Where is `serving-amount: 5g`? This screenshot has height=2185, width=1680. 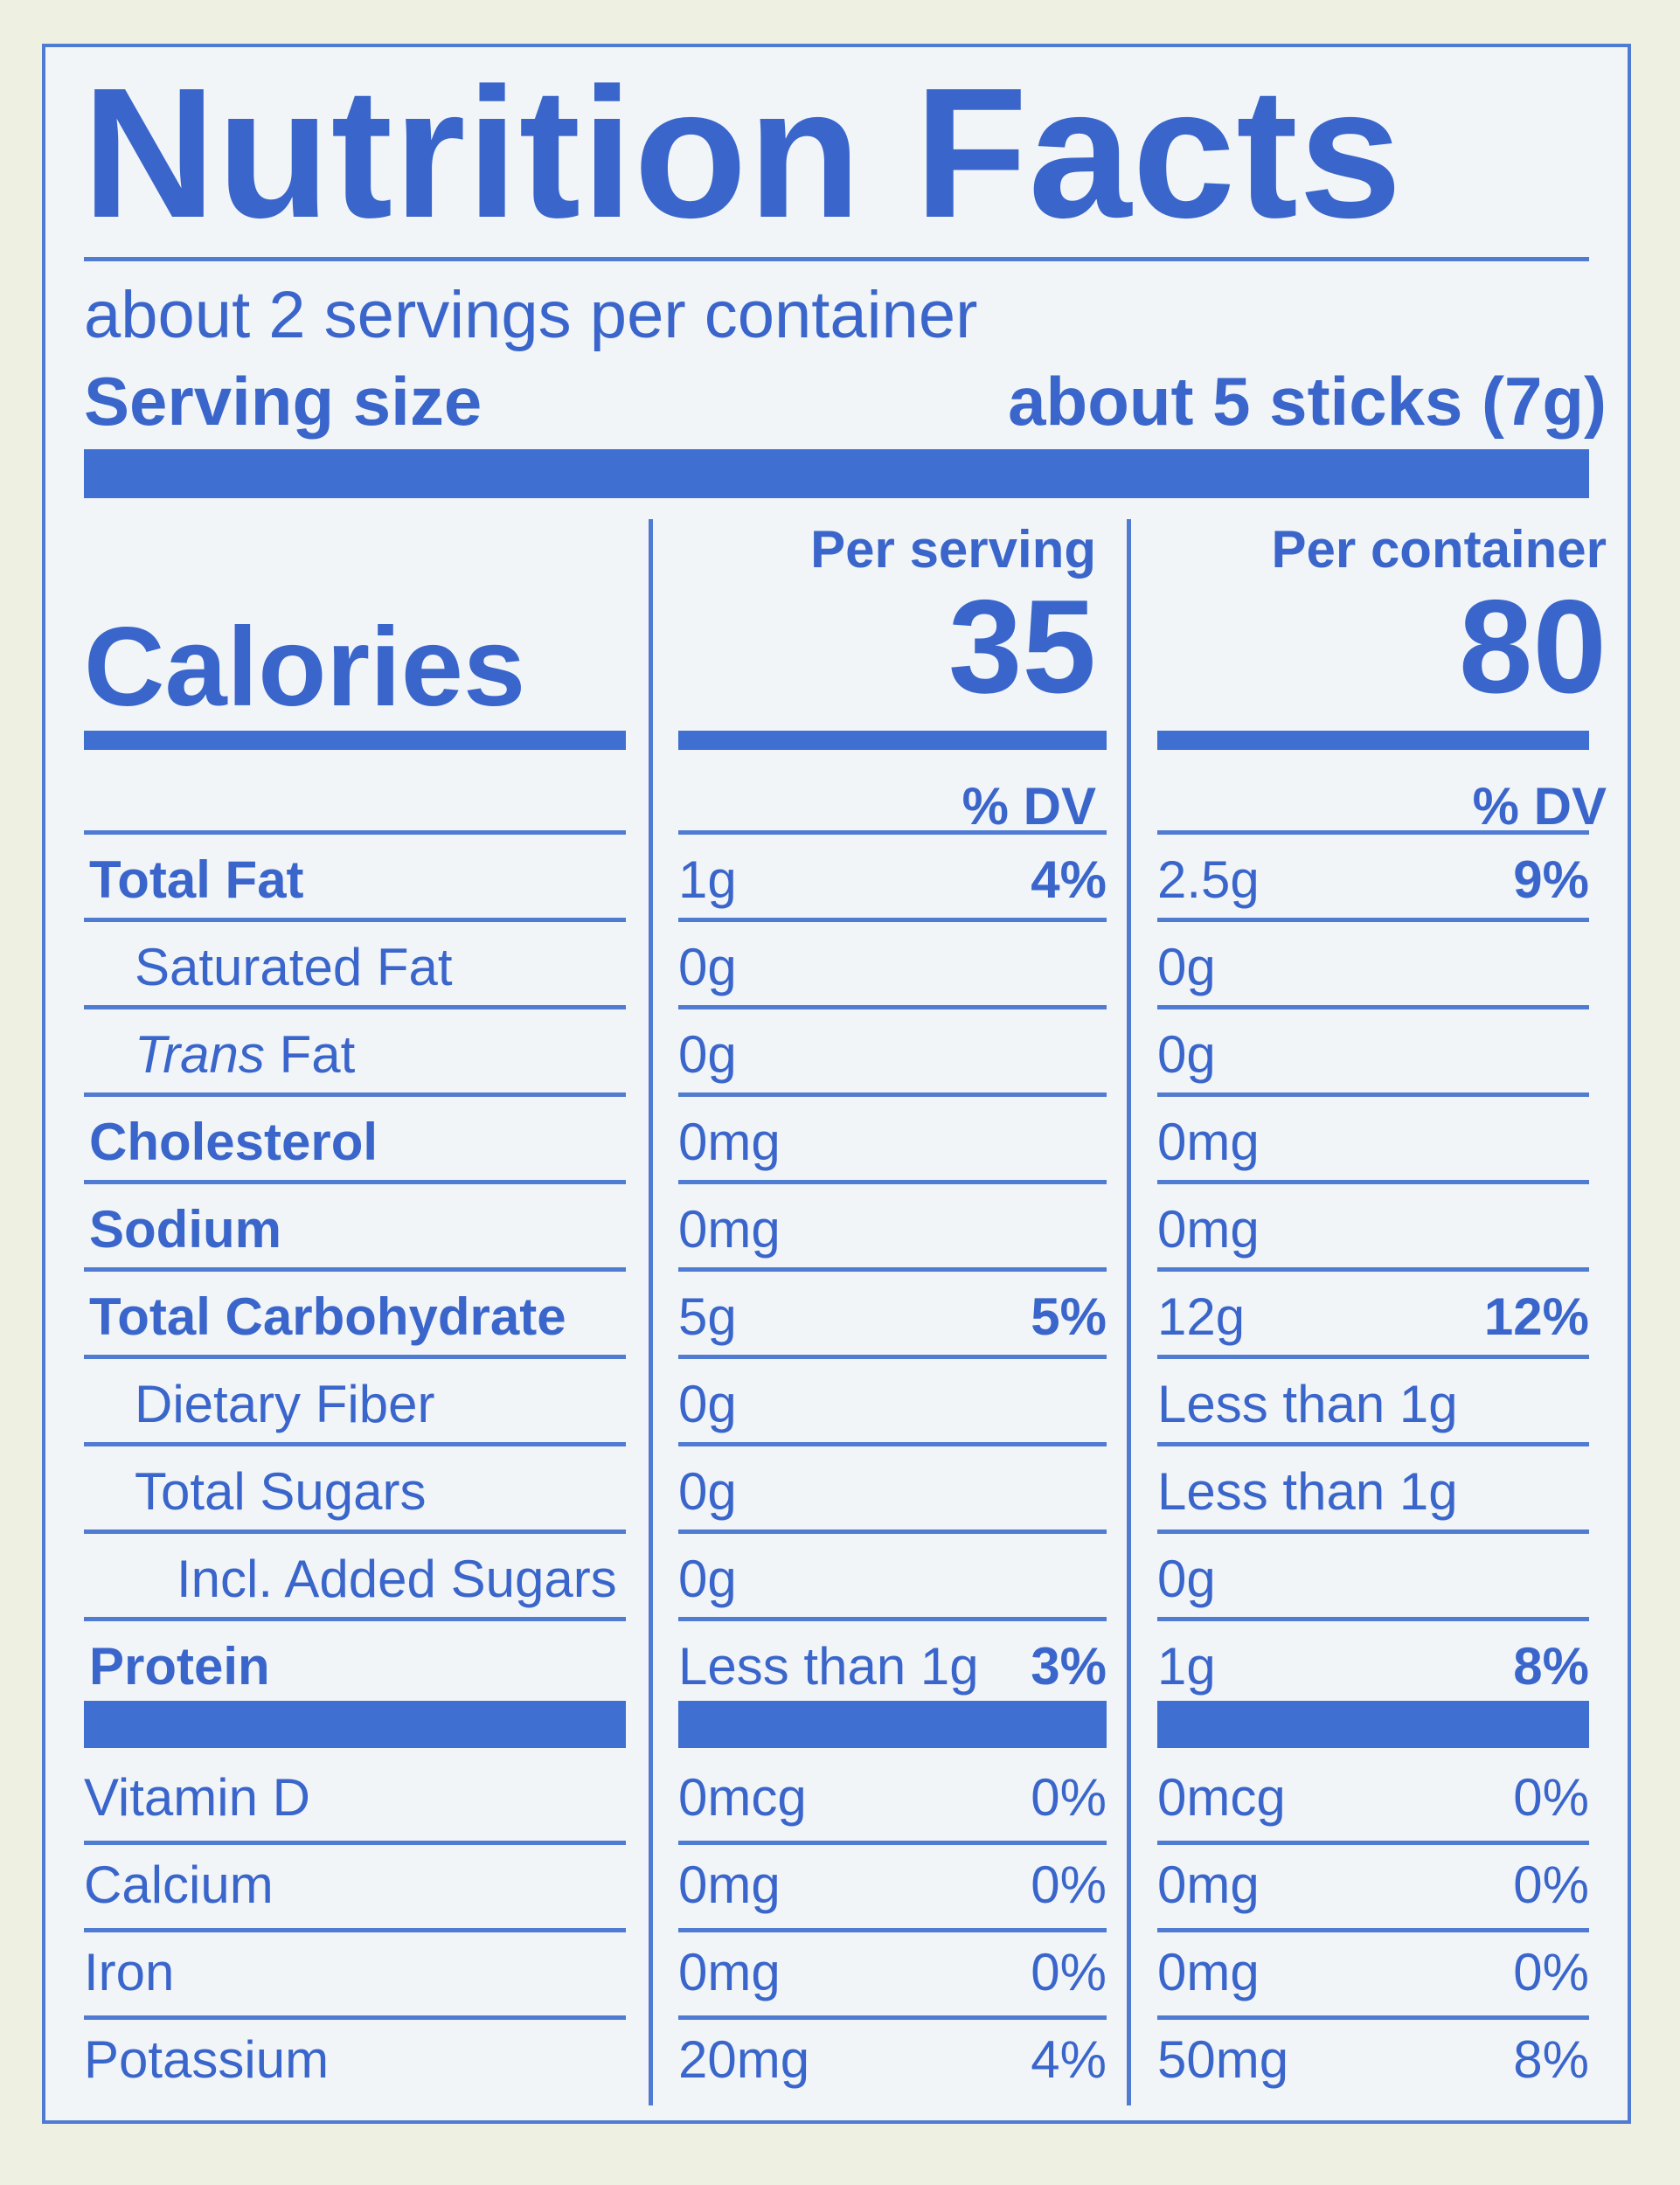 serving-amount: 5g is located at coordinates (707, 1316).